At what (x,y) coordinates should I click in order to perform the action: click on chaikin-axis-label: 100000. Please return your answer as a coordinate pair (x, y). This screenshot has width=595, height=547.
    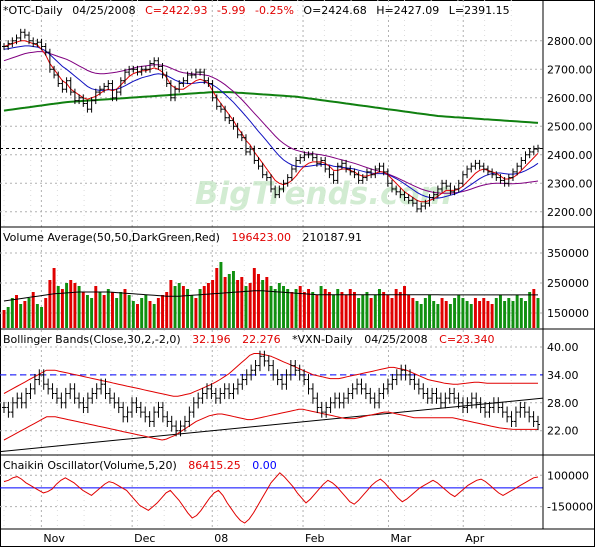
    Looking at the image, I should click on (568, 475).